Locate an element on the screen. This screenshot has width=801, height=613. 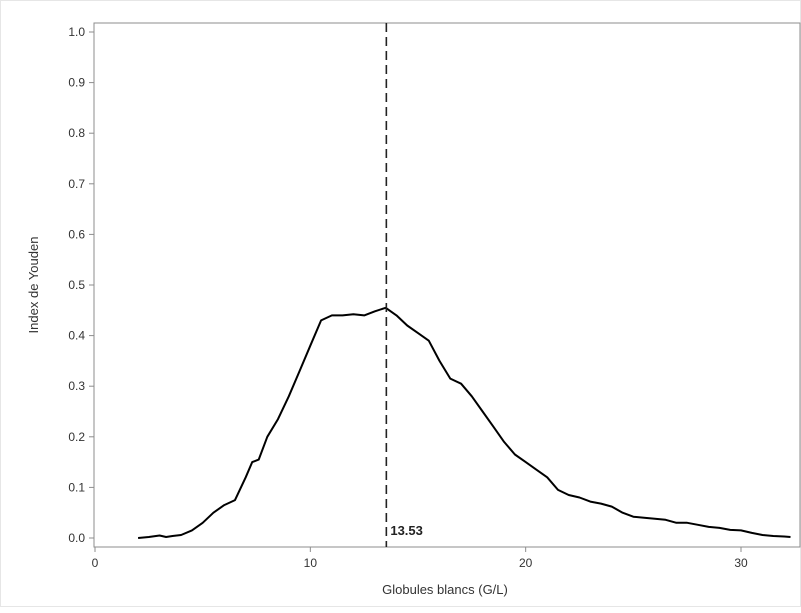
y-tick-label: 0.8 is located at coordinates (76, 133).